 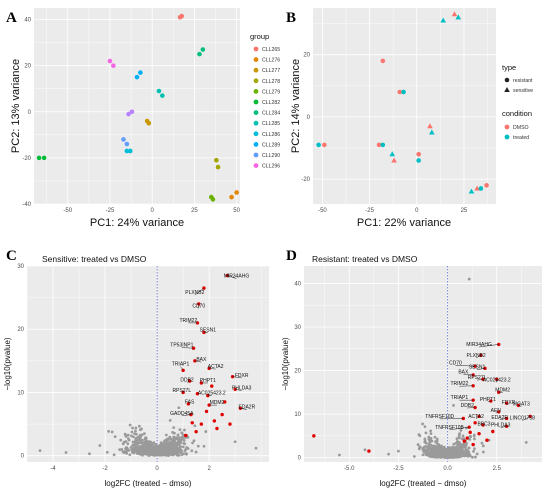 What do you see at coordinates (476, 417) in the screenshot?
I see `plot-d-gene-label: ACTA2` at bounding box center [476, 417].